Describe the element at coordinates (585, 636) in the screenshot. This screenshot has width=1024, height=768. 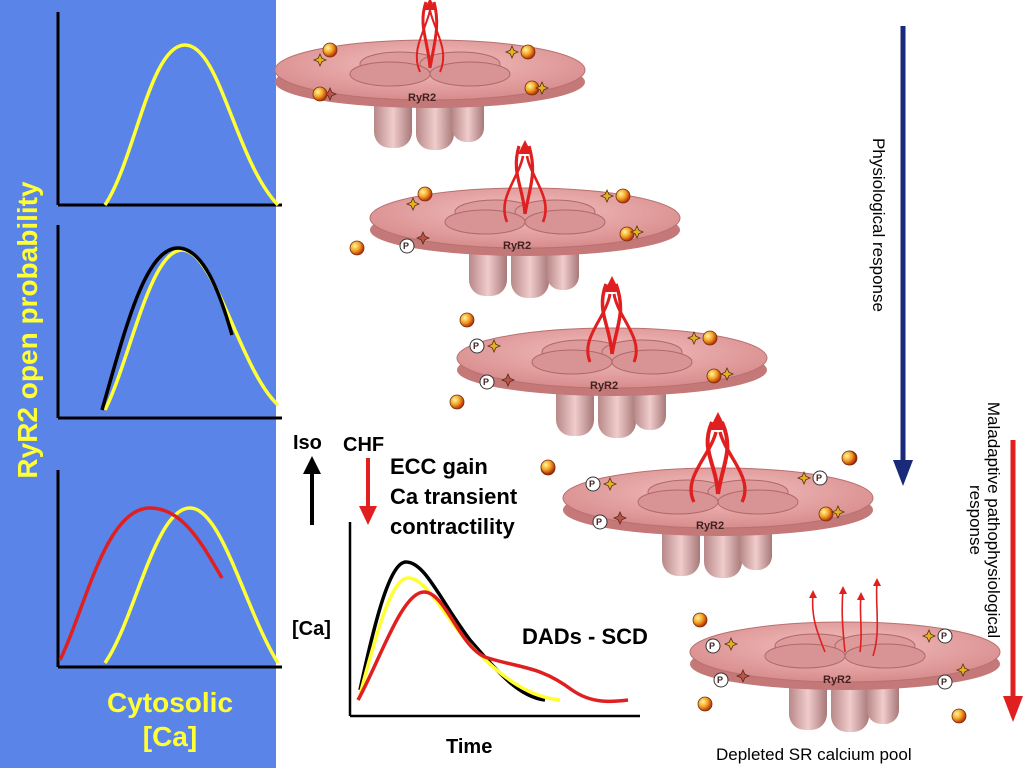
I see `dads-label: DADs - SCD` at that location.